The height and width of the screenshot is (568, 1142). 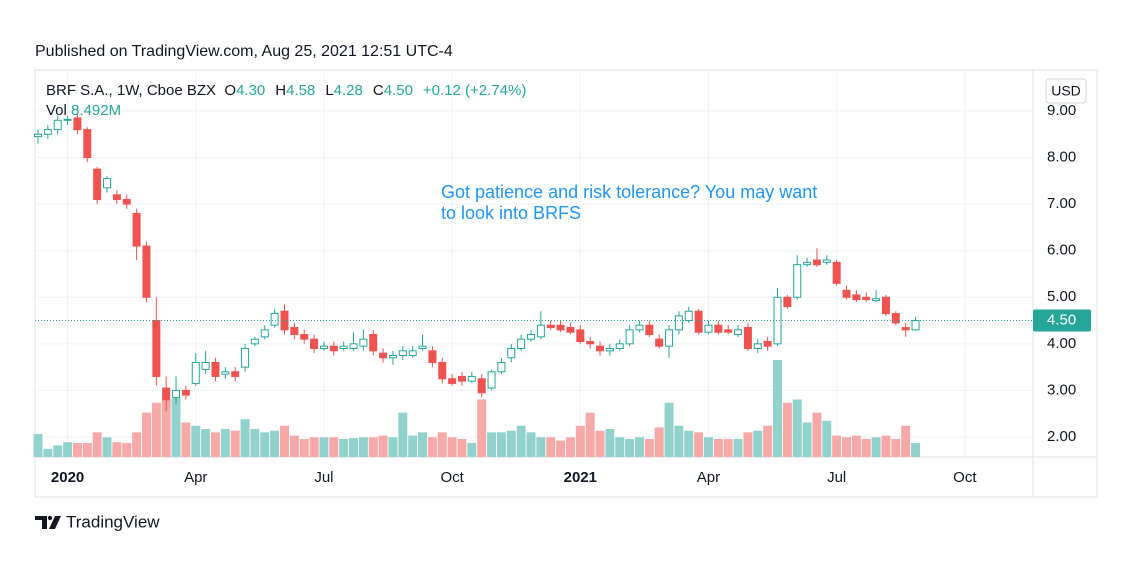 What do you see at coordinates (965, 477) in the screenshot?
I see `x-tick-label: Oct` at bounding box center [965, 477].